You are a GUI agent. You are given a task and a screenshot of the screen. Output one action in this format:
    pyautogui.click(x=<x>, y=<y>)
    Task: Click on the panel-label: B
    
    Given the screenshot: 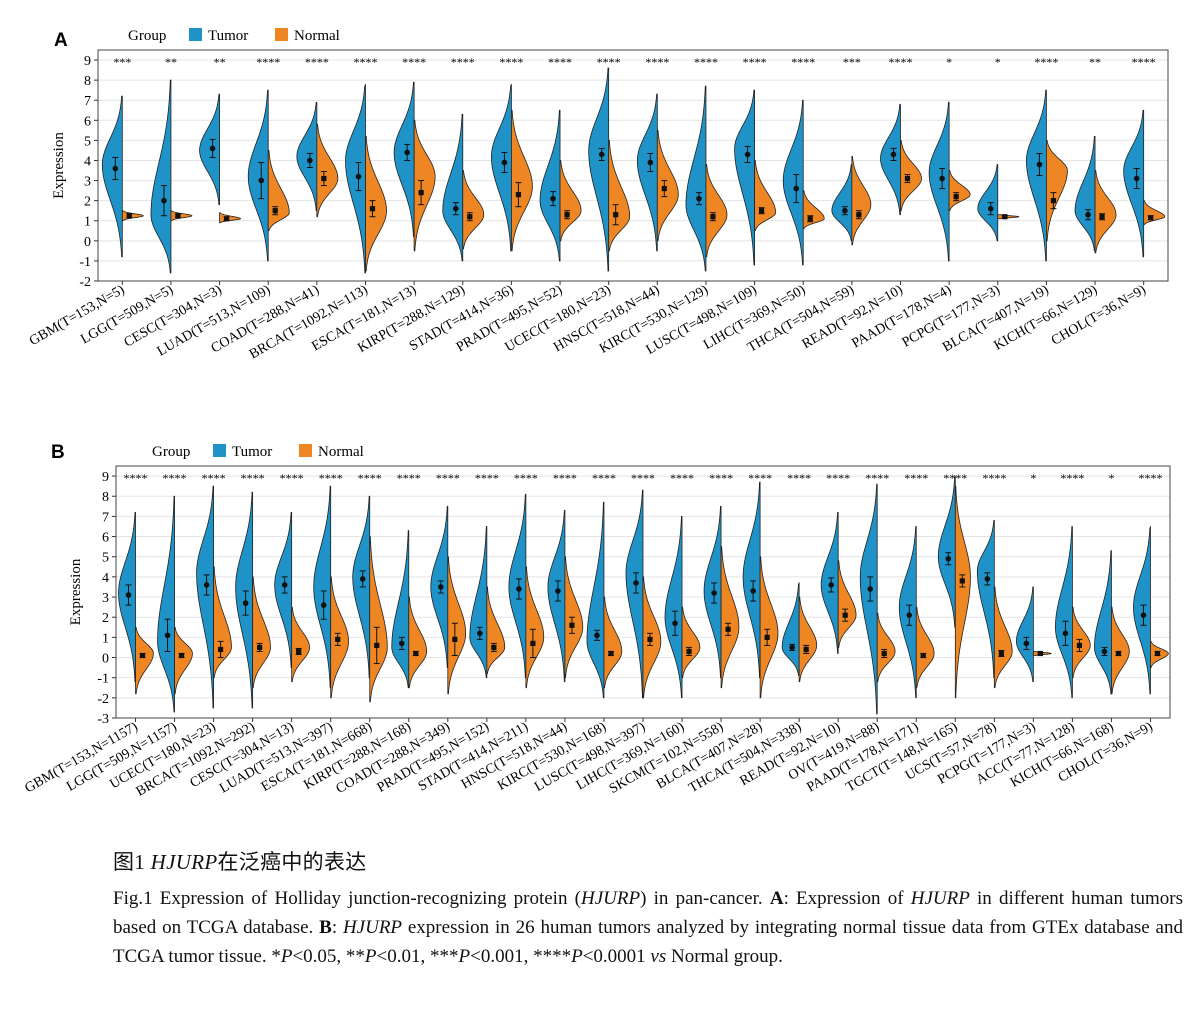 What is the action you would take?
    pyautogui.click(x=58, y=452)
    